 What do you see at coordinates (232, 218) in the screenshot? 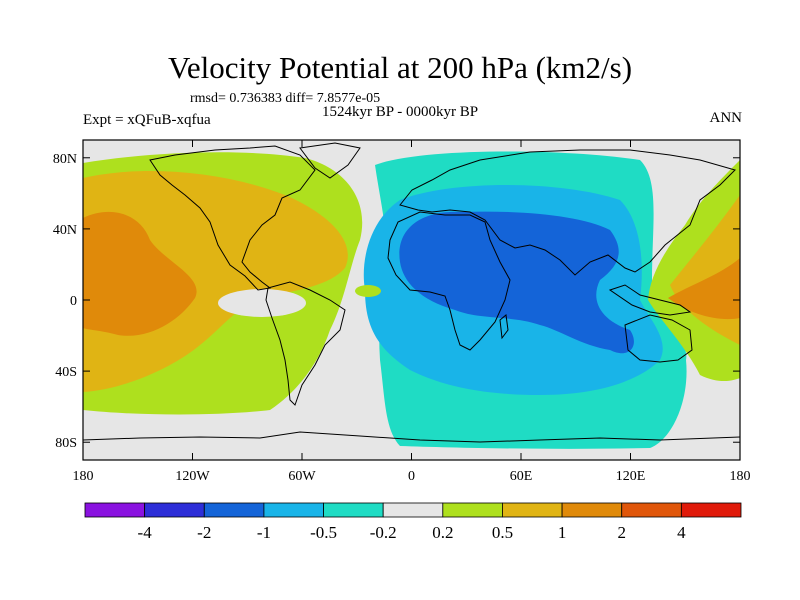
I see `coastline-north-america` at bounding box center [232, 218].